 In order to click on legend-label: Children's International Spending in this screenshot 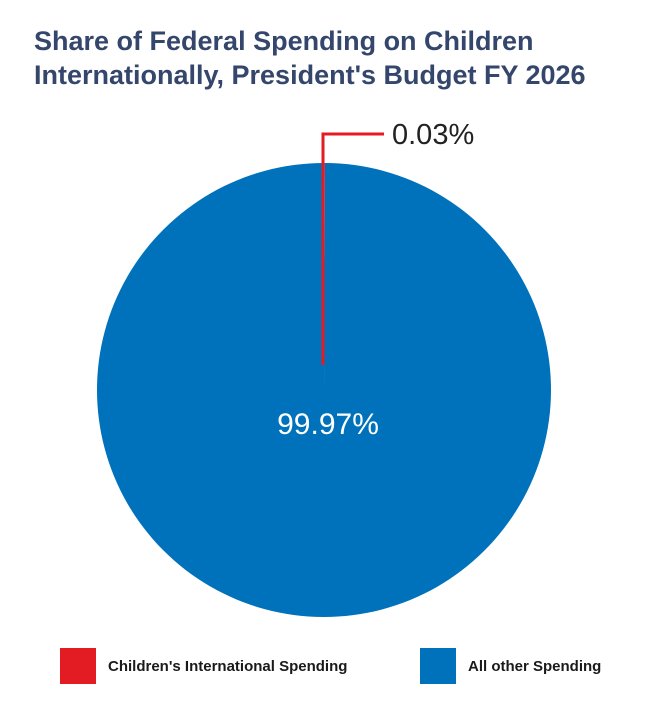, I will do `click(228, 666)`.